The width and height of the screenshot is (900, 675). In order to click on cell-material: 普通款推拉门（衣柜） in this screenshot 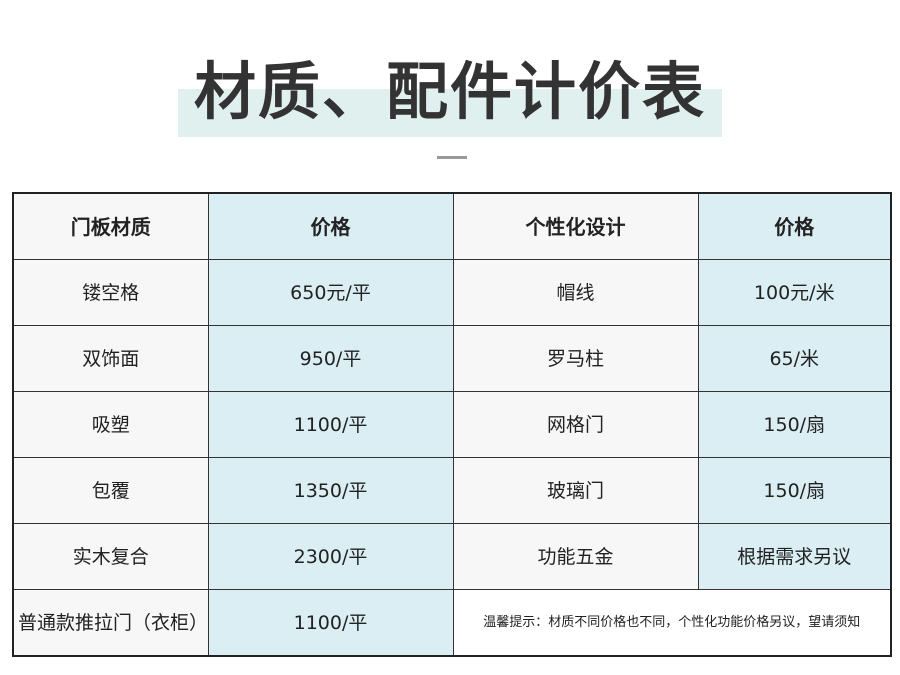, I will do `click(110, 623)`.